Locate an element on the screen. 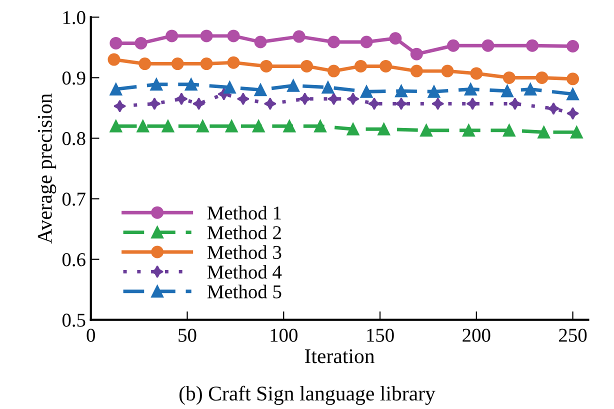  y-tick-label: 0.8 is located at coordinates (74, 139).